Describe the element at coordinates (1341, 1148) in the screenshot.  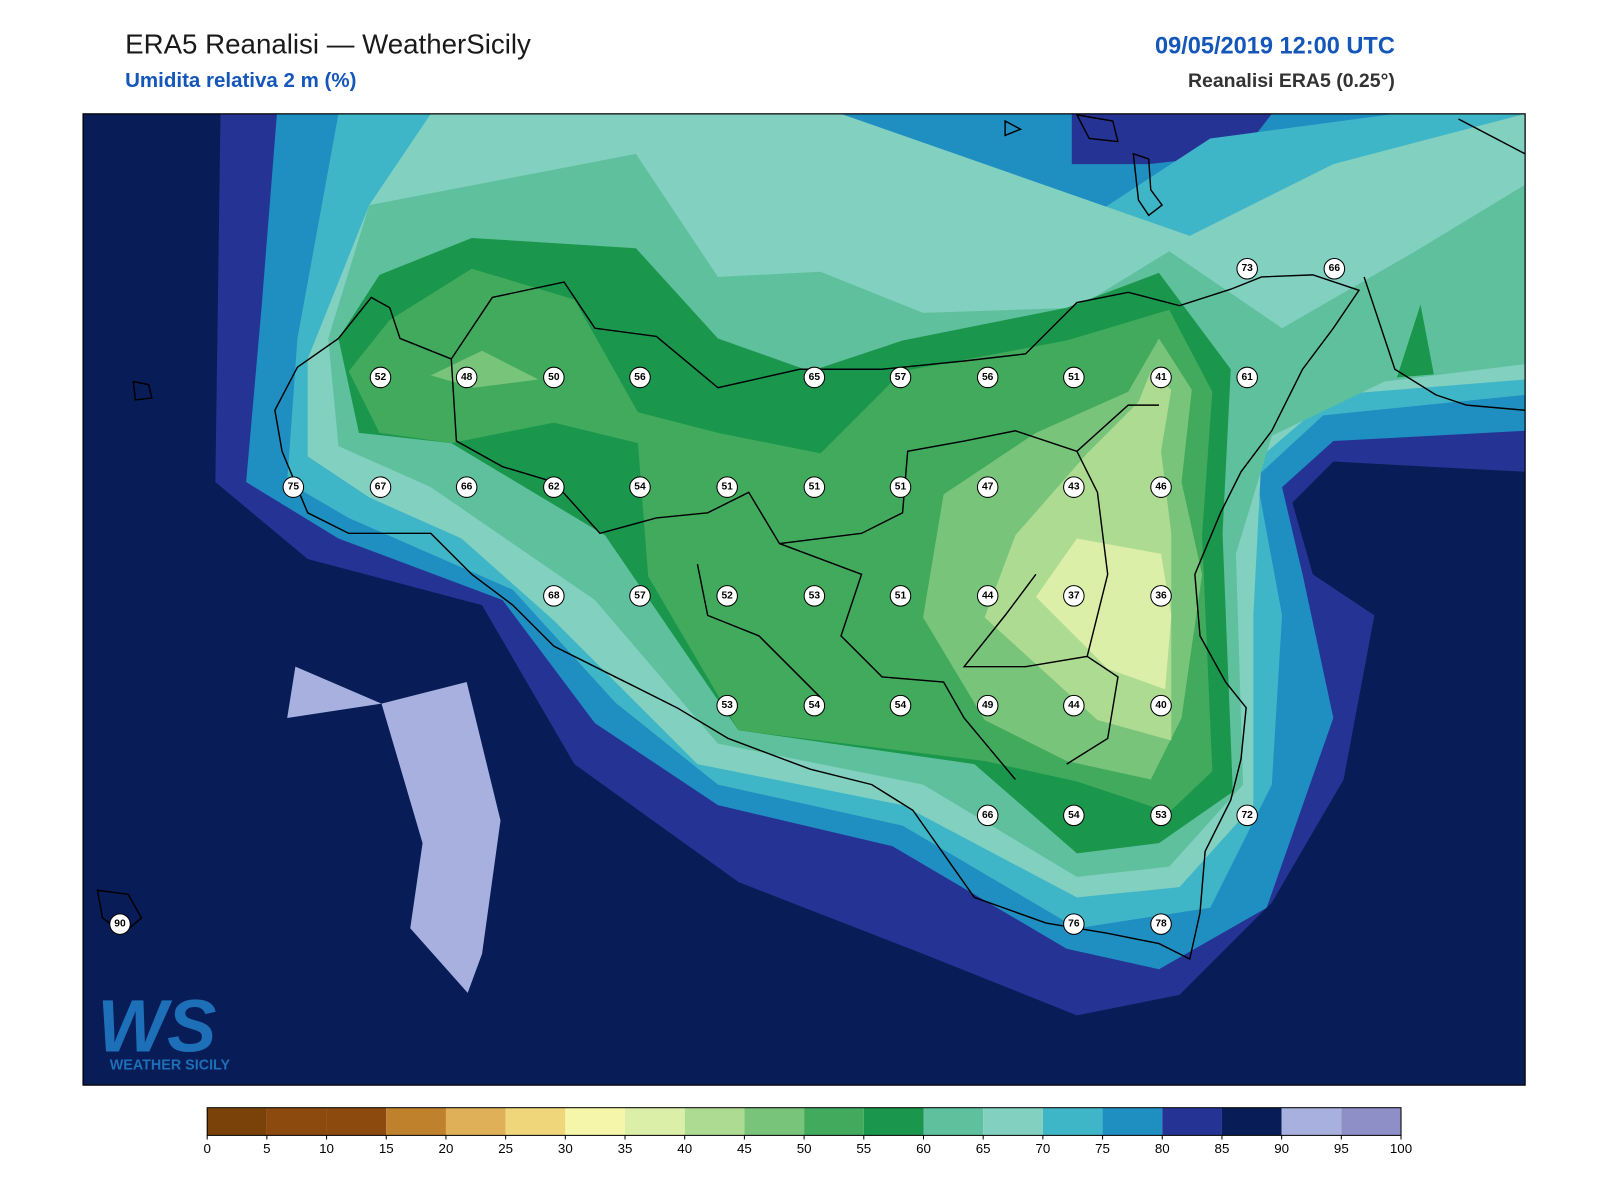
I see `colorbar-tick-label: 95` at that location.